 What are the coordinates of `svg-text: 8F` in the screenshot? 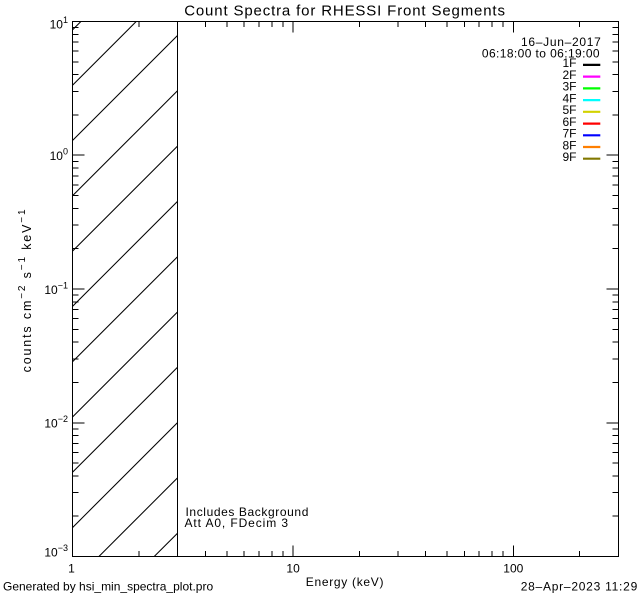 It's located at (569, 145).